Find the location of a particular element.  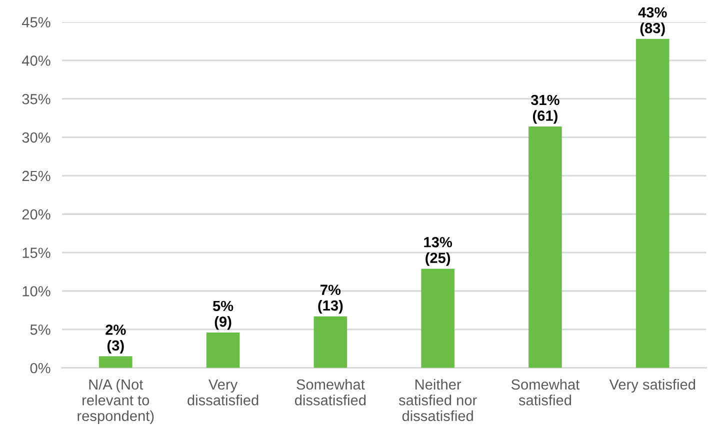

data-label: 31% (61) is located at coordinates (545, 109).